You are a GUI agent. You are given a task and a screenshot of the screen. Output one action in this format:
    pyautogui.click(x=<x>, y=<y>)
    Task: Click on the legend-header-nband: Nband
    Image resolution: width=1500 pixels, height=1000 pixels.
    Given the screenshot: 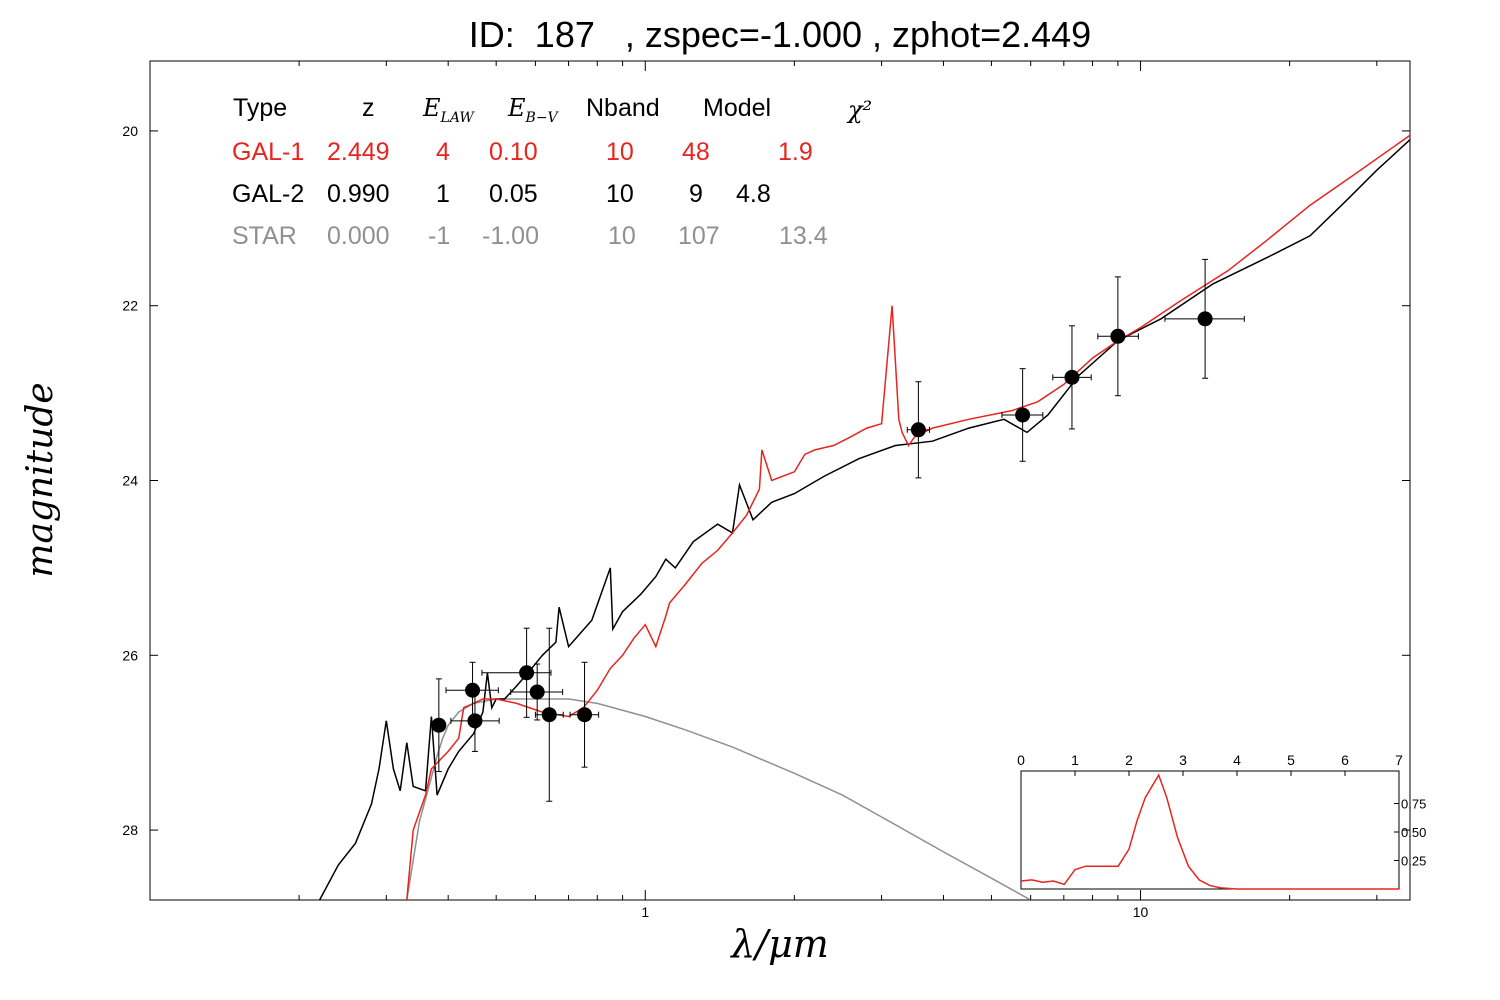 What is the action you would take?
    pyautogui.click(x=623, y=108)
    